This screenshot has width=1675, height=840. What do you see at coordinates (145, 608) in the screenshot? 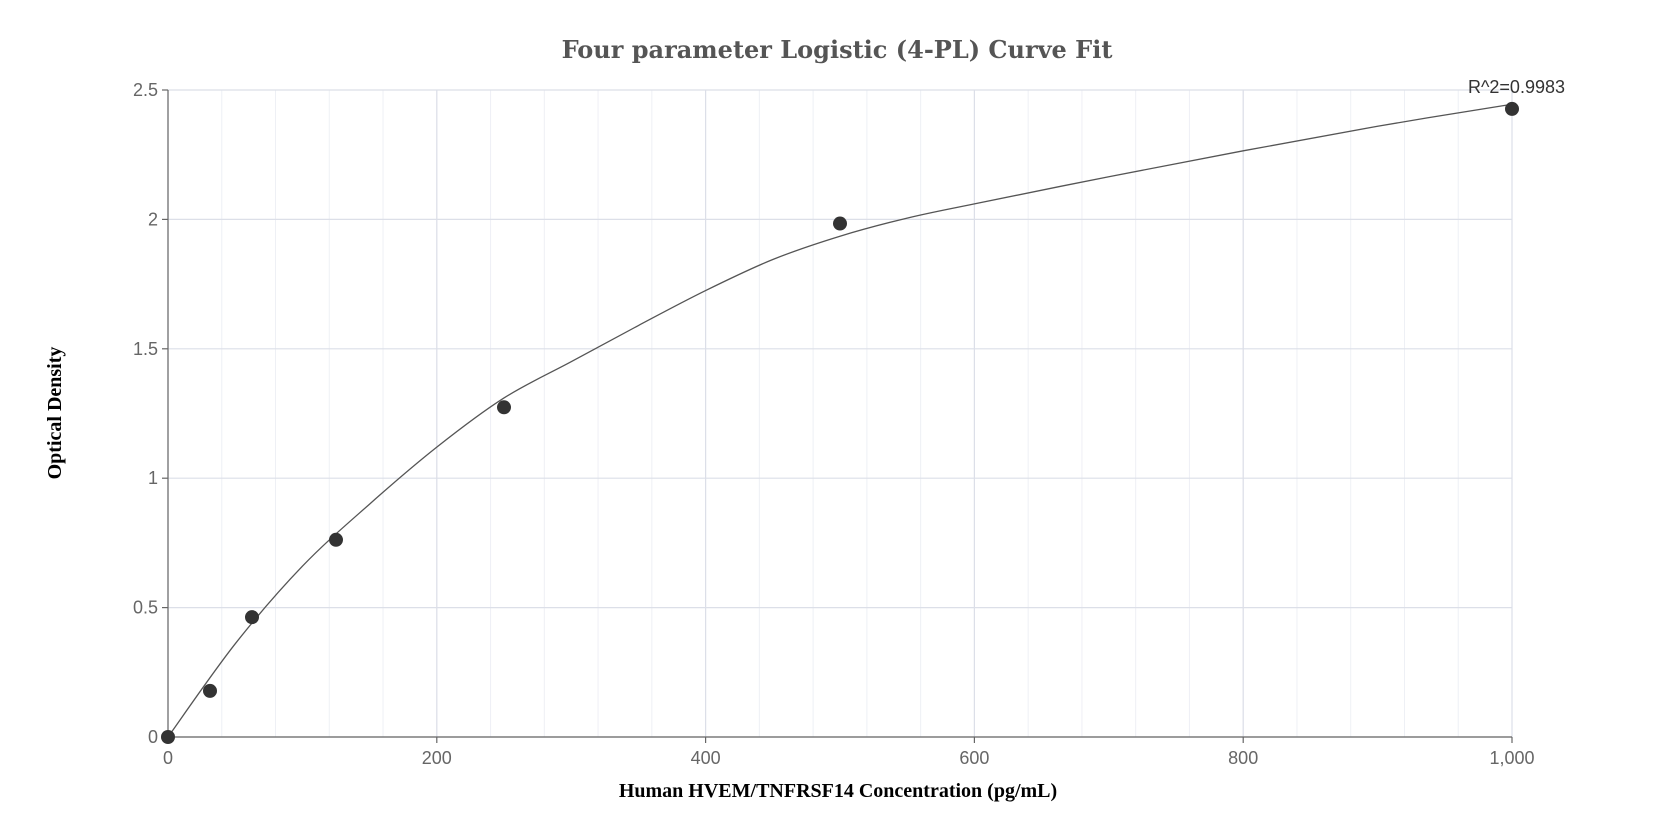
I see `y-tick-label: 0.5` at bounding box center [145, 608].